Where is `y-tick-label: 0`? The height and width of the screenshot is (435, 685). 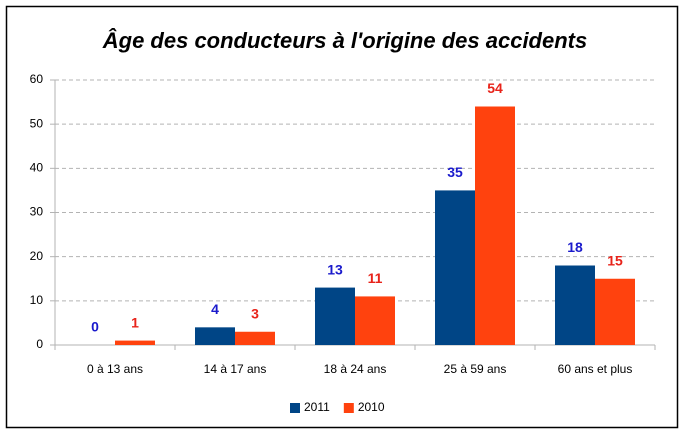
y-tick-label: 0 is located at coordinates (39, 344).